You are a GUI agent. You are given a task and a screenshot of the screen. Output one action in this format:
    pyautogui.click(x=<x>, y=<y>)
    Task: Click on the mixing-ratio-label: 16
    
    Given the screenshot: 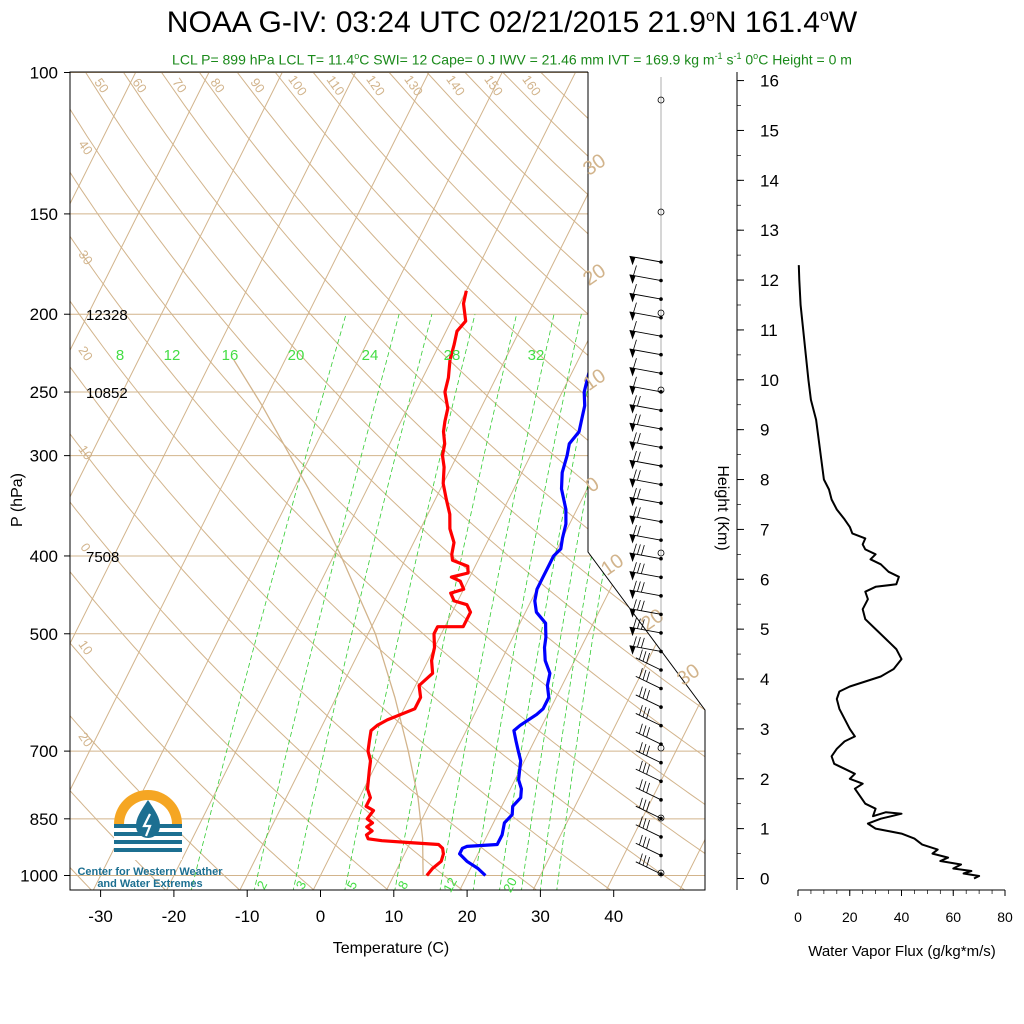 What is the action you would take?
    pyautogui.click(x=230, y=355)
    